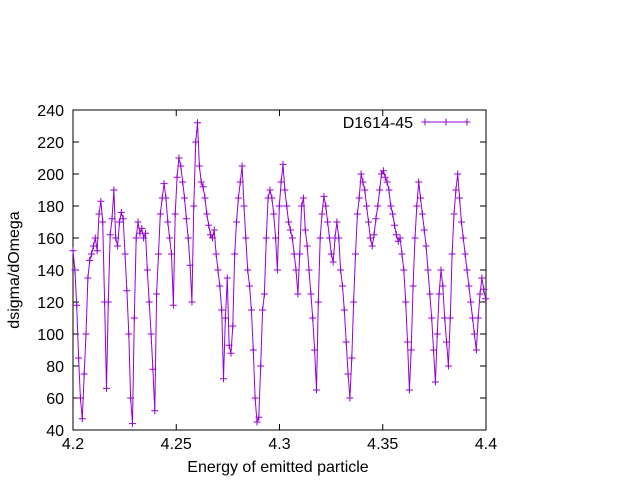 This screenshot has width=640, height=480. What do you see at coordinates (50, 303) in the screenshot?
I see `y-tick-label: 120` at bounding box center [50, 303].